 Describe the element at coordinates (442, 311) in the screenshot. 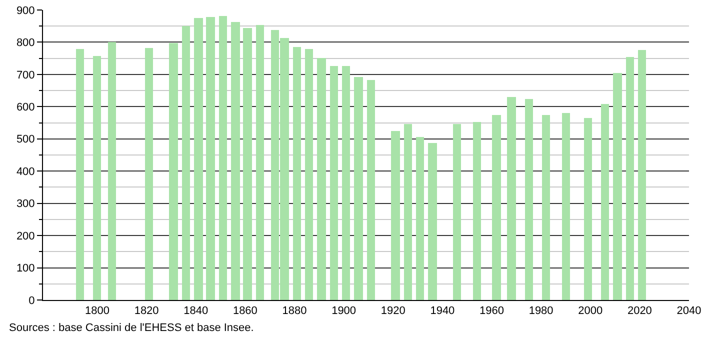

I see `x-tick-label: 1940` at that location.